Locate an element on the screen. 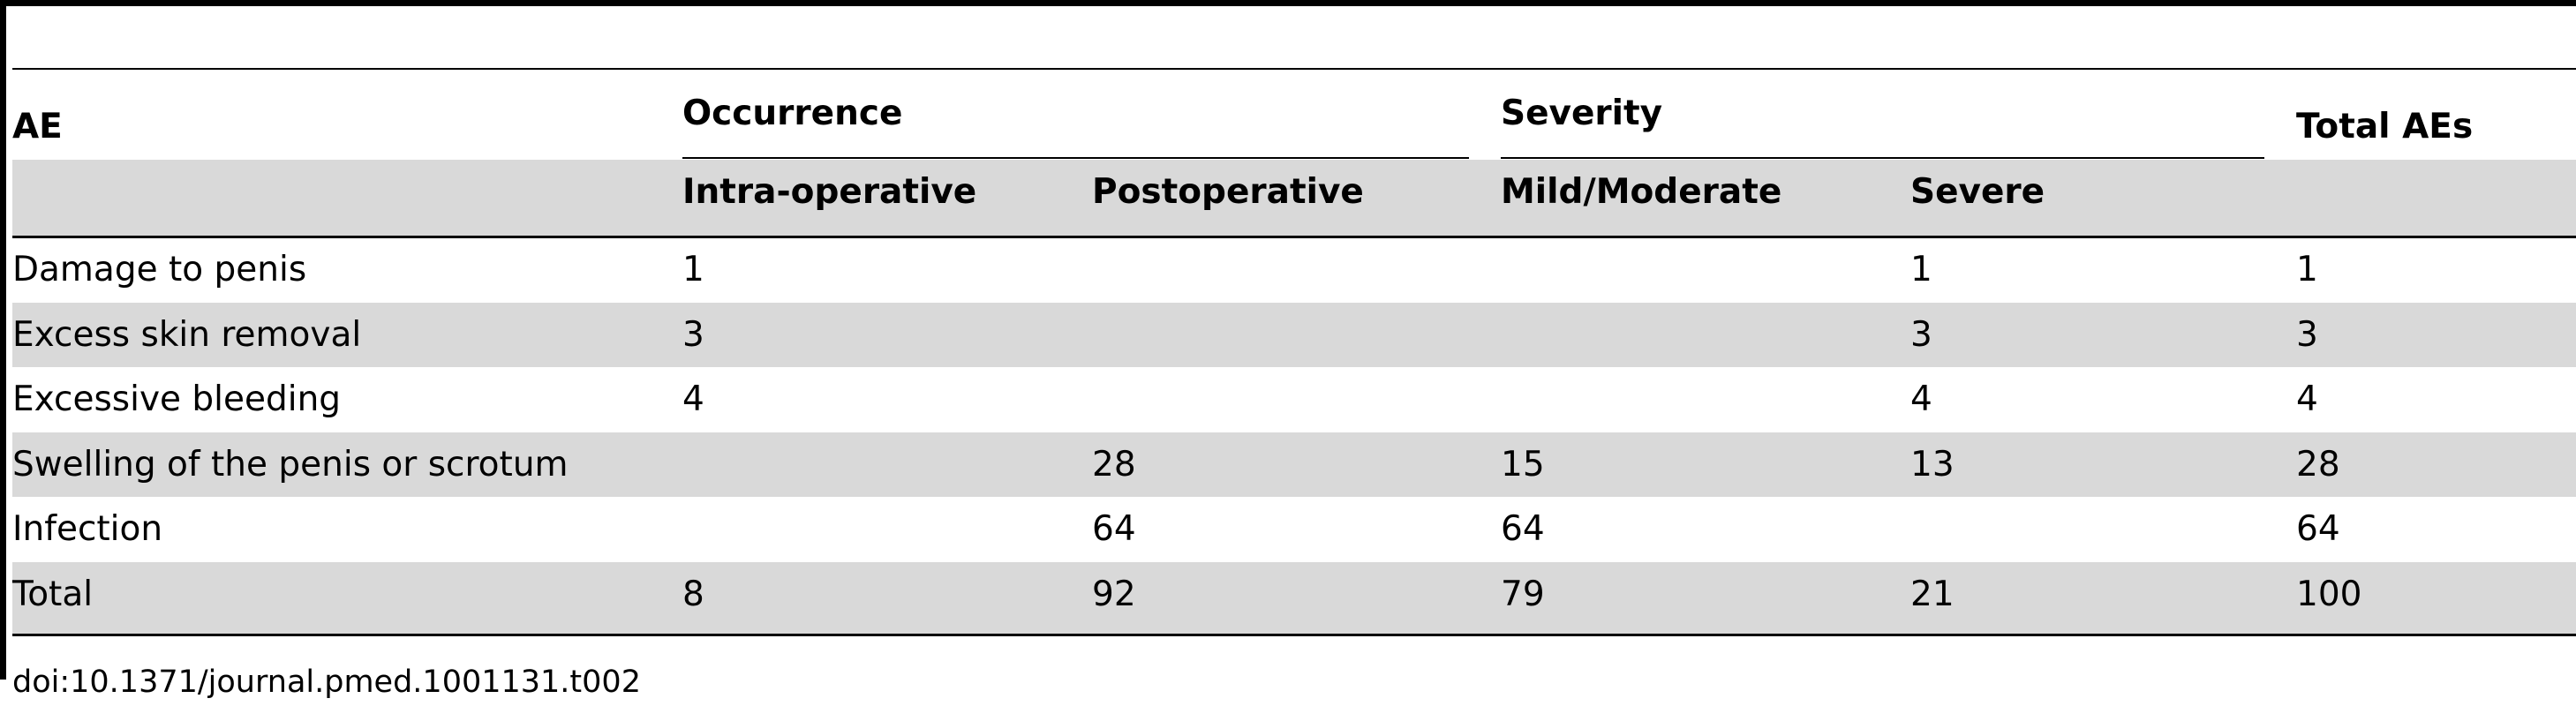 The image size is (2576, 706). table-cell-intra: 3 is located at coordinates (693, 335).